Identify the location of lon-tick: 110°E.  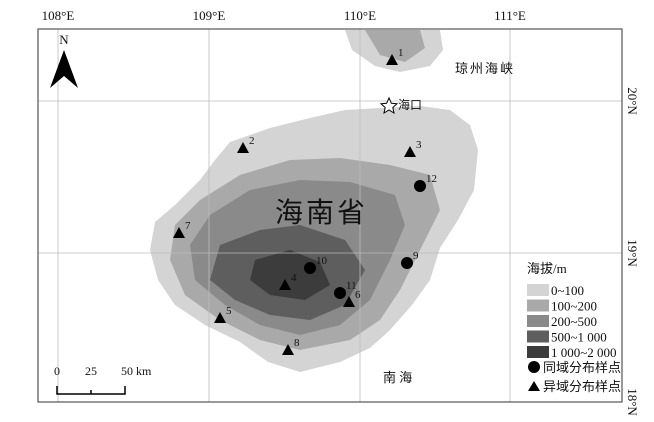
(360, 15).